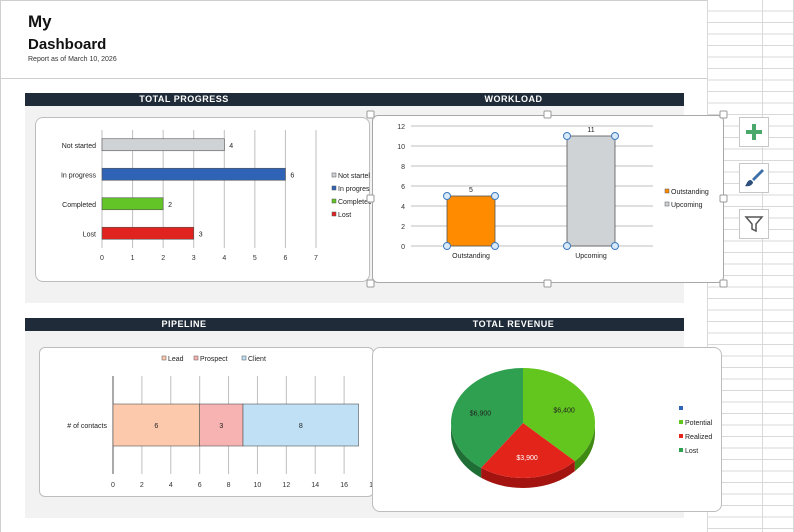 The width and height of the screenshot is (794, 532). I want to click on category-label: Lost, so click(89, 234).